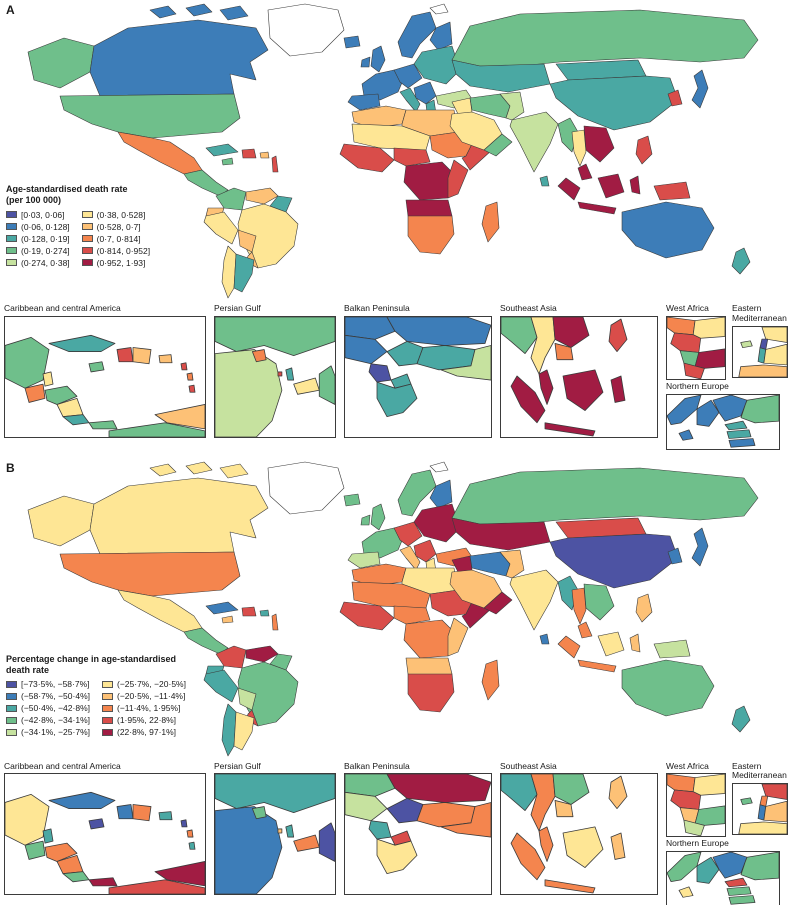 This screenshot has height=905, width=789. What do you see at coordinates (352, 42) in the screenshot?
I see `region-iceland` at bounding box center [352, 42].